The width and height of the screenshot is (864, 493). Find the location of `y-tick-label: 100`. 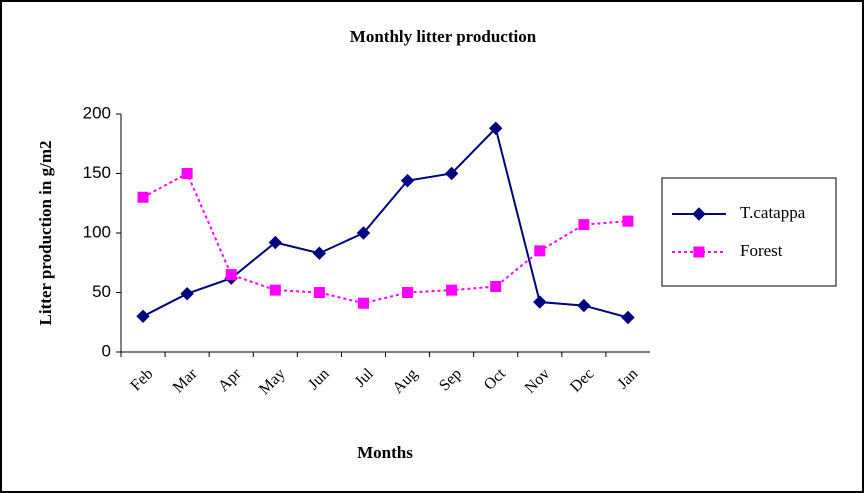

y-tick-label: 100 is located at coordinates (97, 231).